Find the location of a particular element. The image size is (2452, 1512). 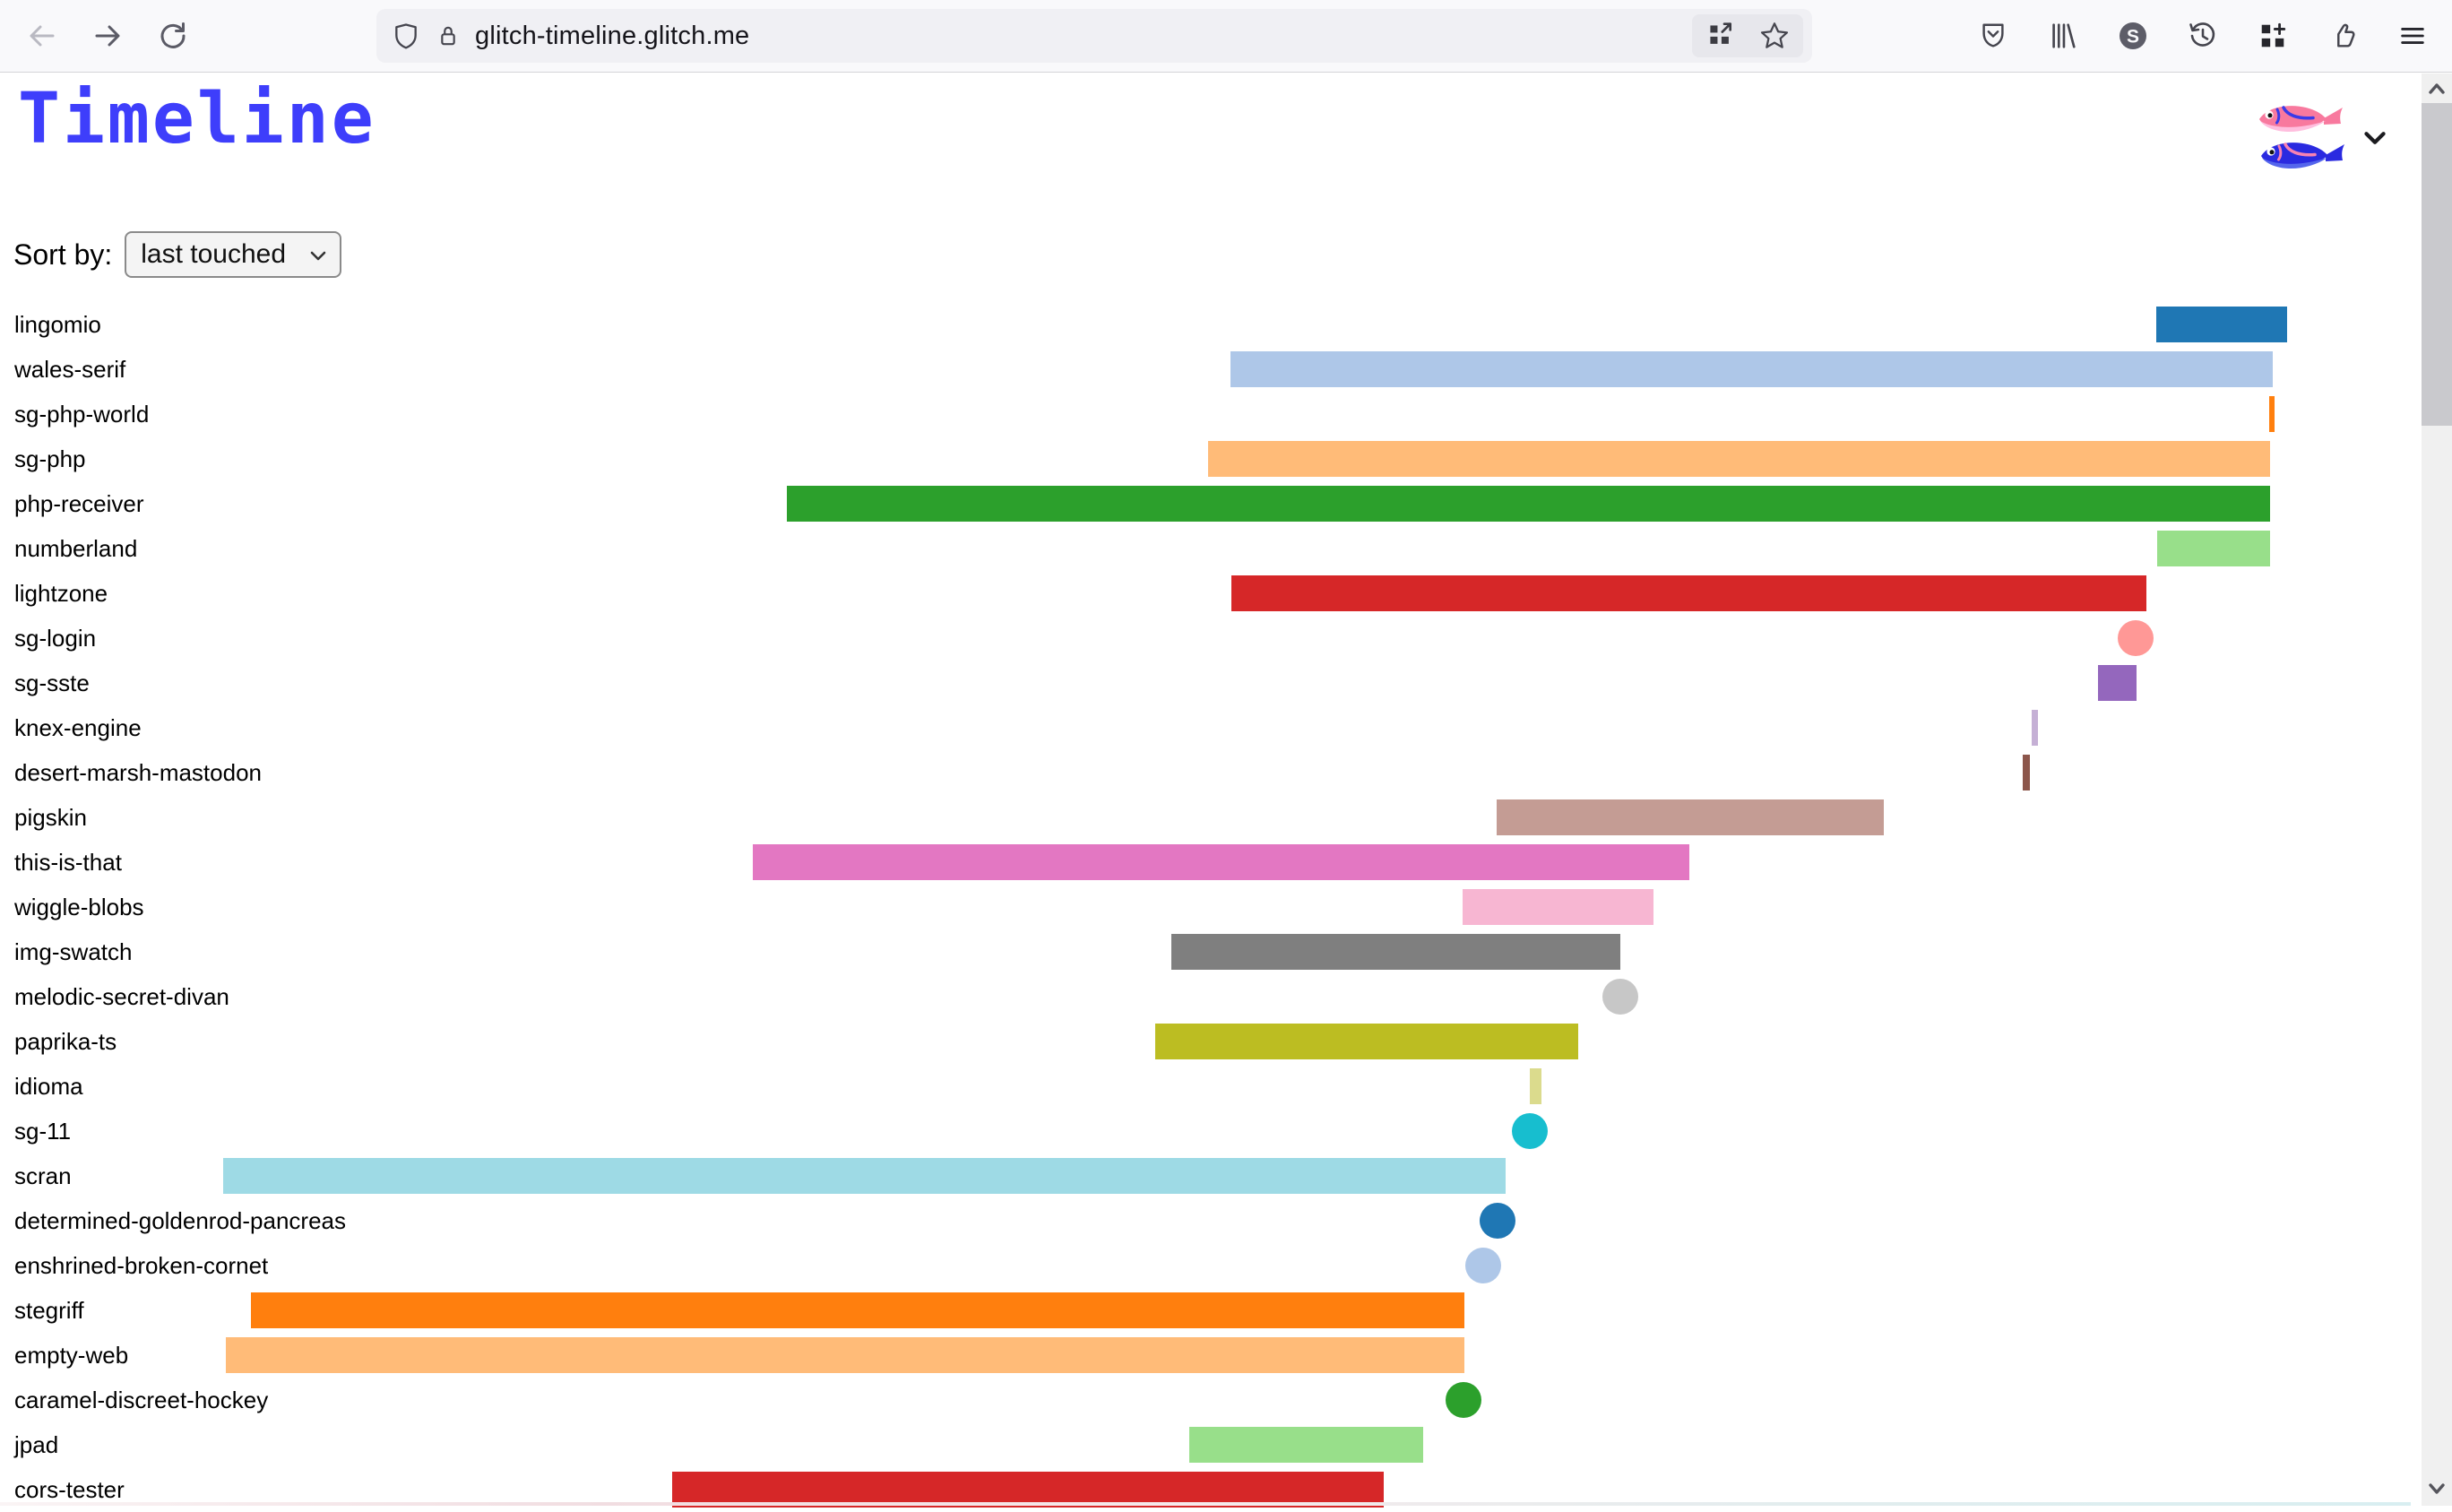

project-label: wiggle-blobs is located at coordinates (79, 907).